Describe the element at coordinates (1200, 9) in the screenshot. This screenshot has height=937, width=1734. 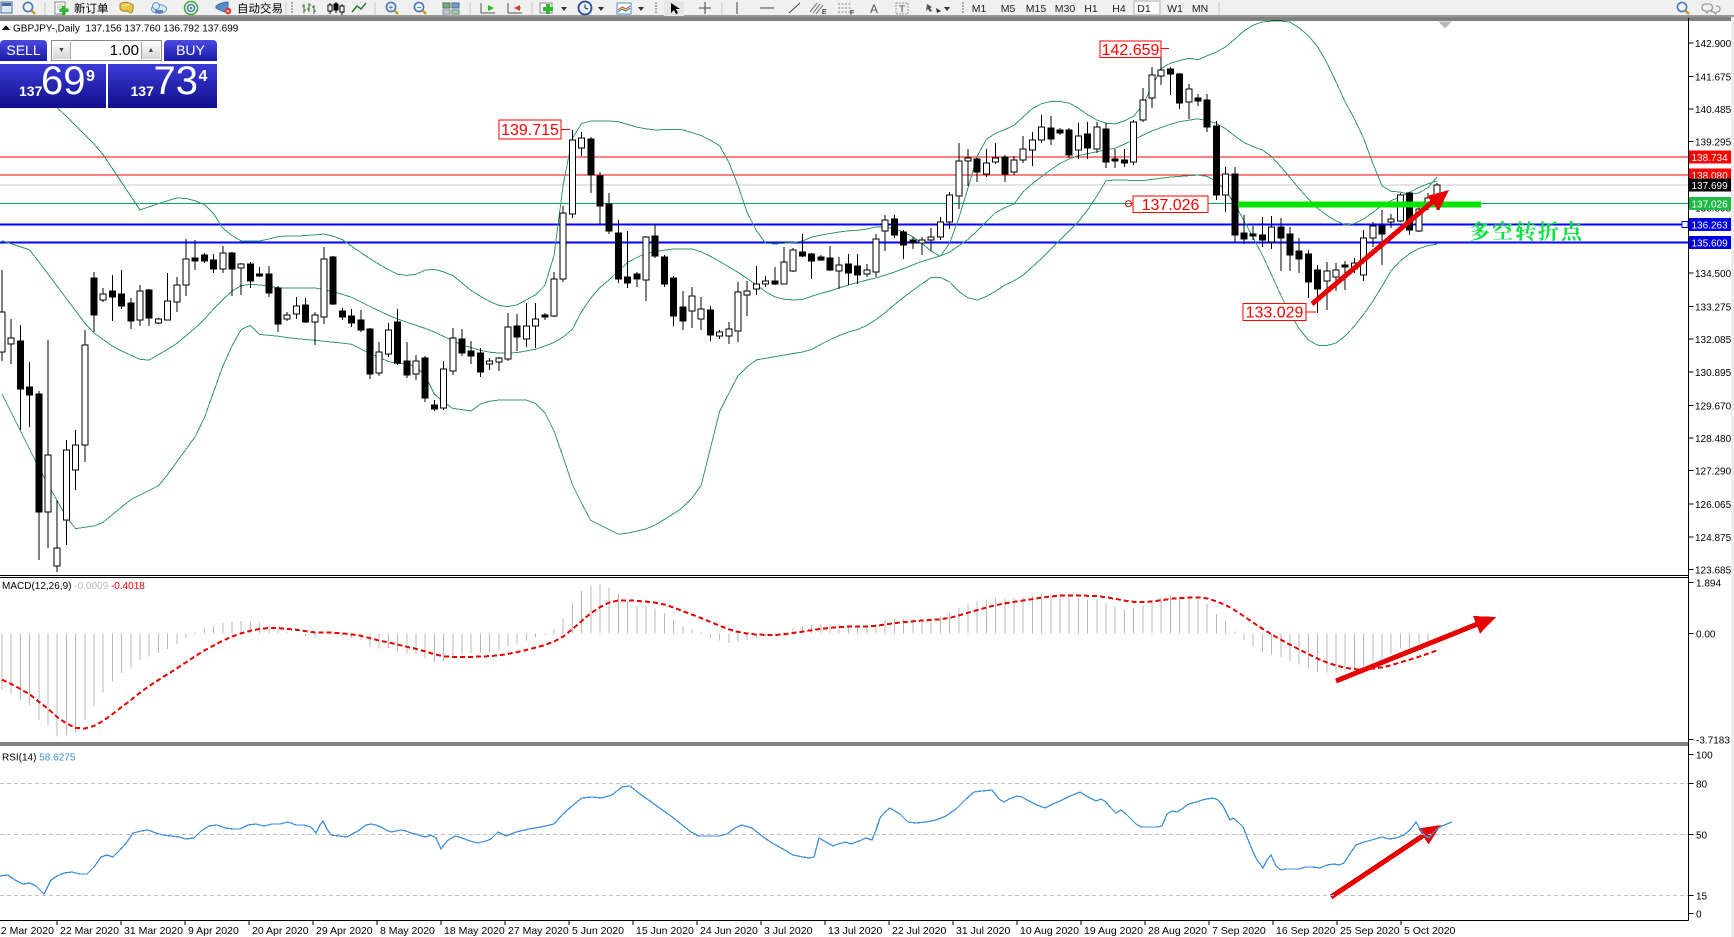
I see `svg-text: MN` at that location.